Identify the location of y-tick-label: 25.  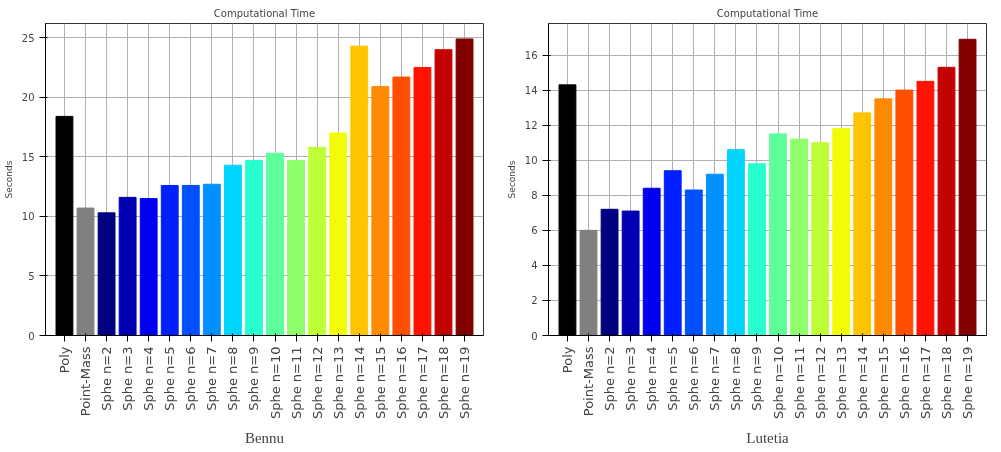
(28, 38).